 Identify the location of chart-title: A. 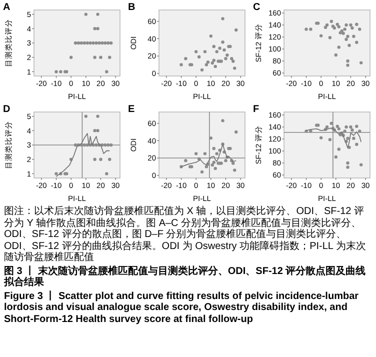
(6, 7).